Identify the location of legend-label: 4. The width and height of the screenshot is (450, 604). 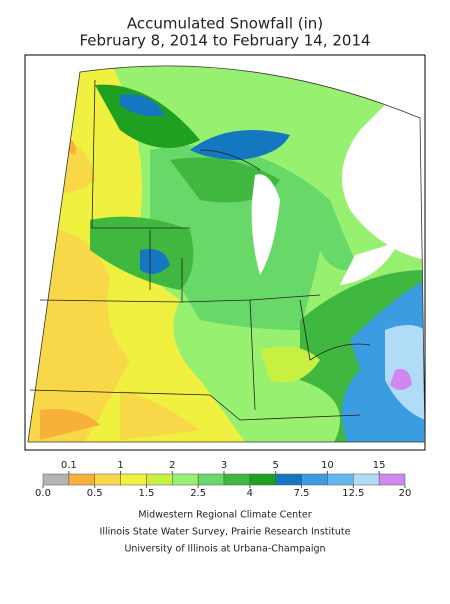
(250, 493).